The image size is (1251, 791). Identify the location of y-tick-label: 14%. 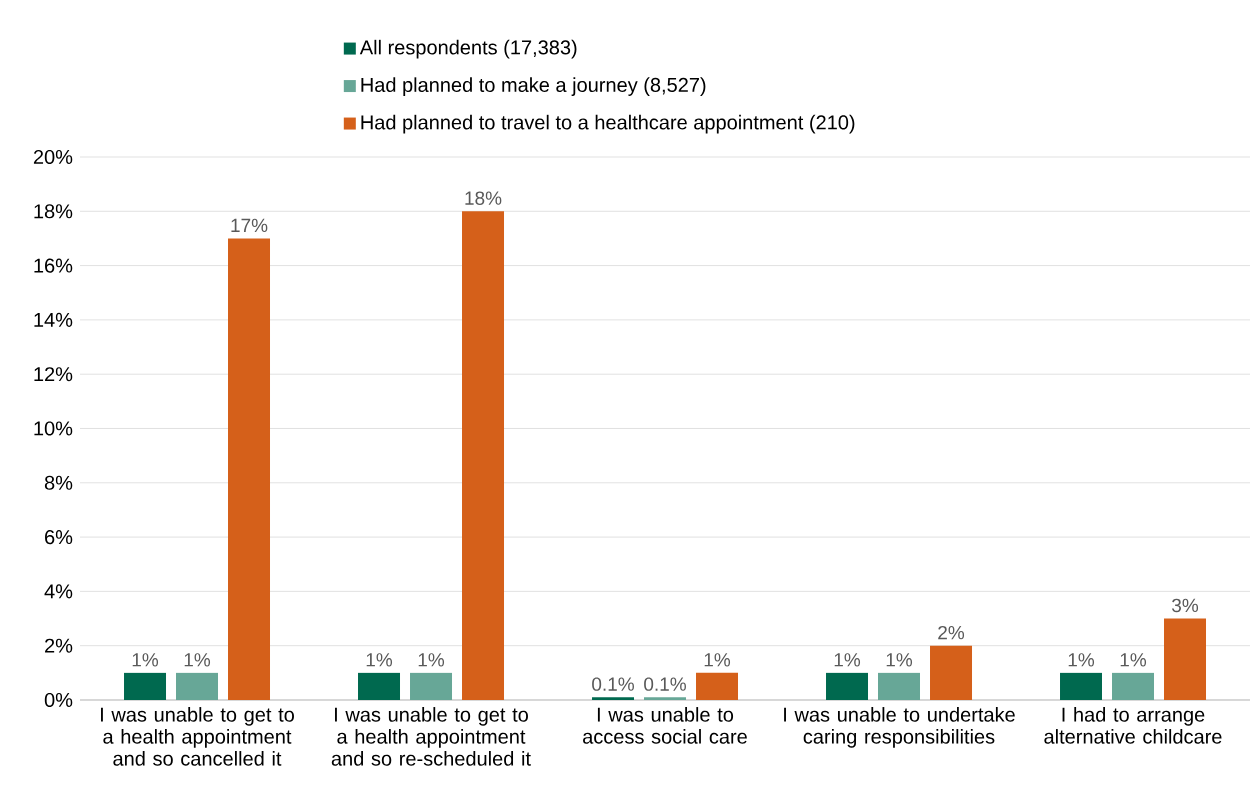
(53, 319).